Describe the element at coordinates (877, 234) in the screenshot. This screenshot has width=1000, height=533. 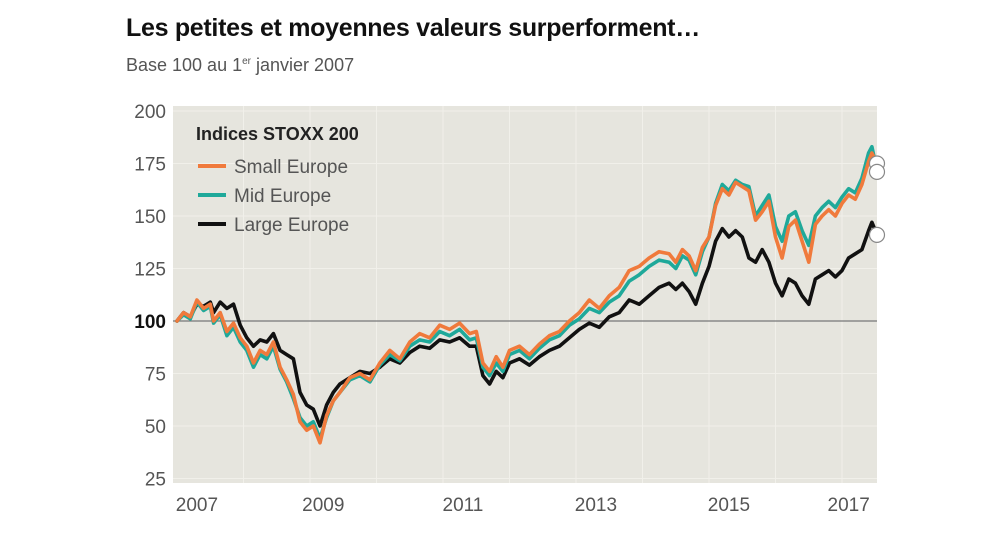
I see `end-marker-large-europe` at that location.